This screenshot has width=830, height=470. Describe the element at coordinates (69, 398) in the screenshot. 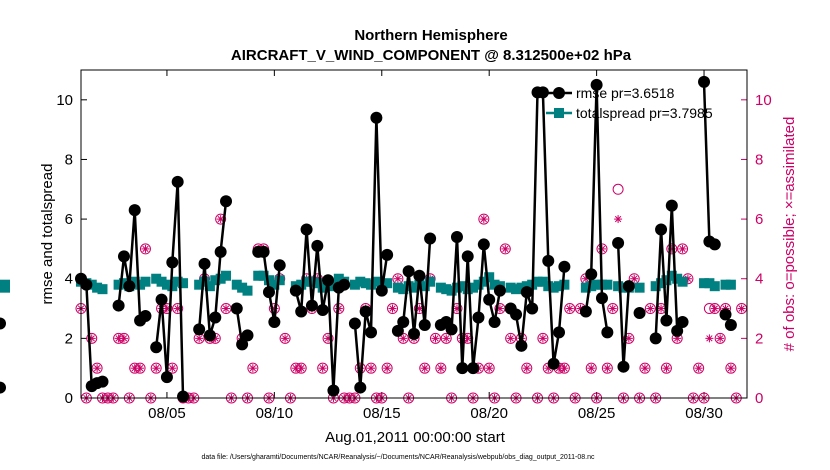

I see `y-left-tick-label: 0` at that location.